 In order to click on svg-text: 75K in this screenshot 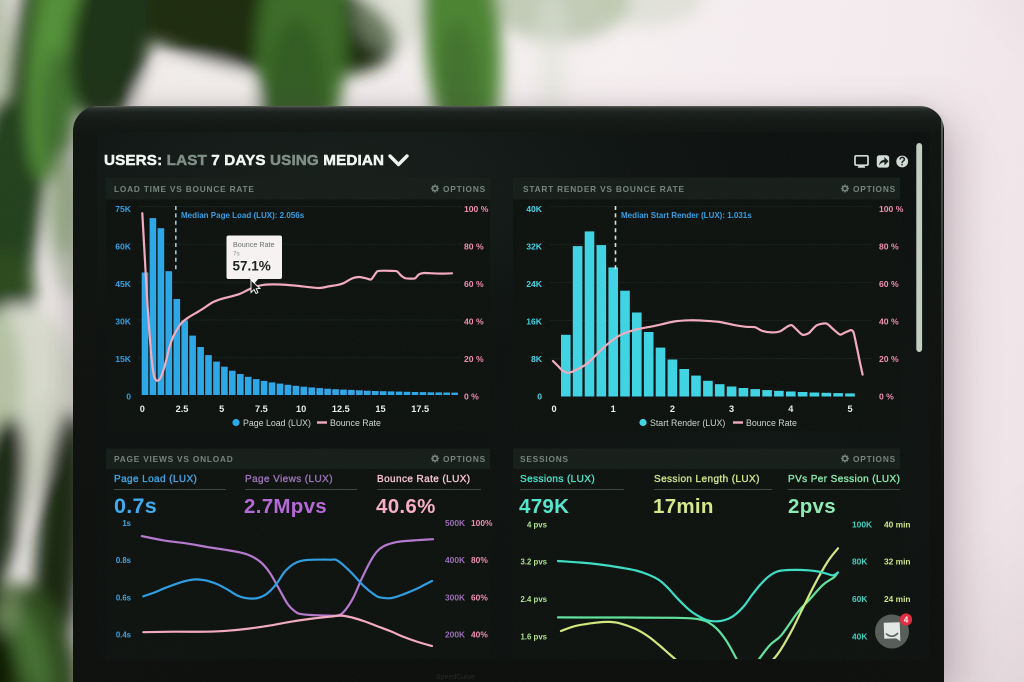, I will do `click(123, 209)`.